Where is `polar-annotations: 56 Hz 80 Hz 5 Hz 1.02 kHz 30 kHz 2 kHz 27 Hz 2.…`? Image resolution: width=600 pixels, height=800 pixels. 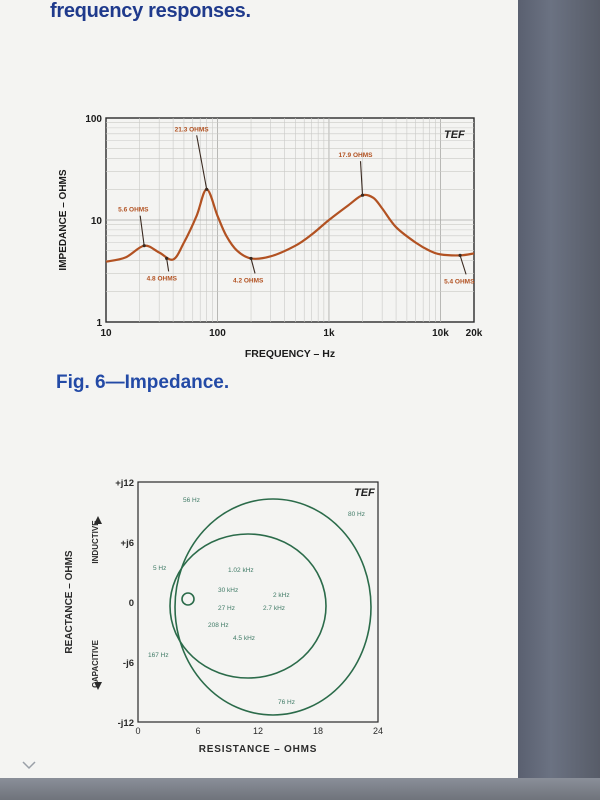 polar-annotations: 56 Hz 80 Hz 5 Hz 1.02 kHz 30 kHz 2 kHz 27 Hz 2.… is located at coordinates (256, 601).